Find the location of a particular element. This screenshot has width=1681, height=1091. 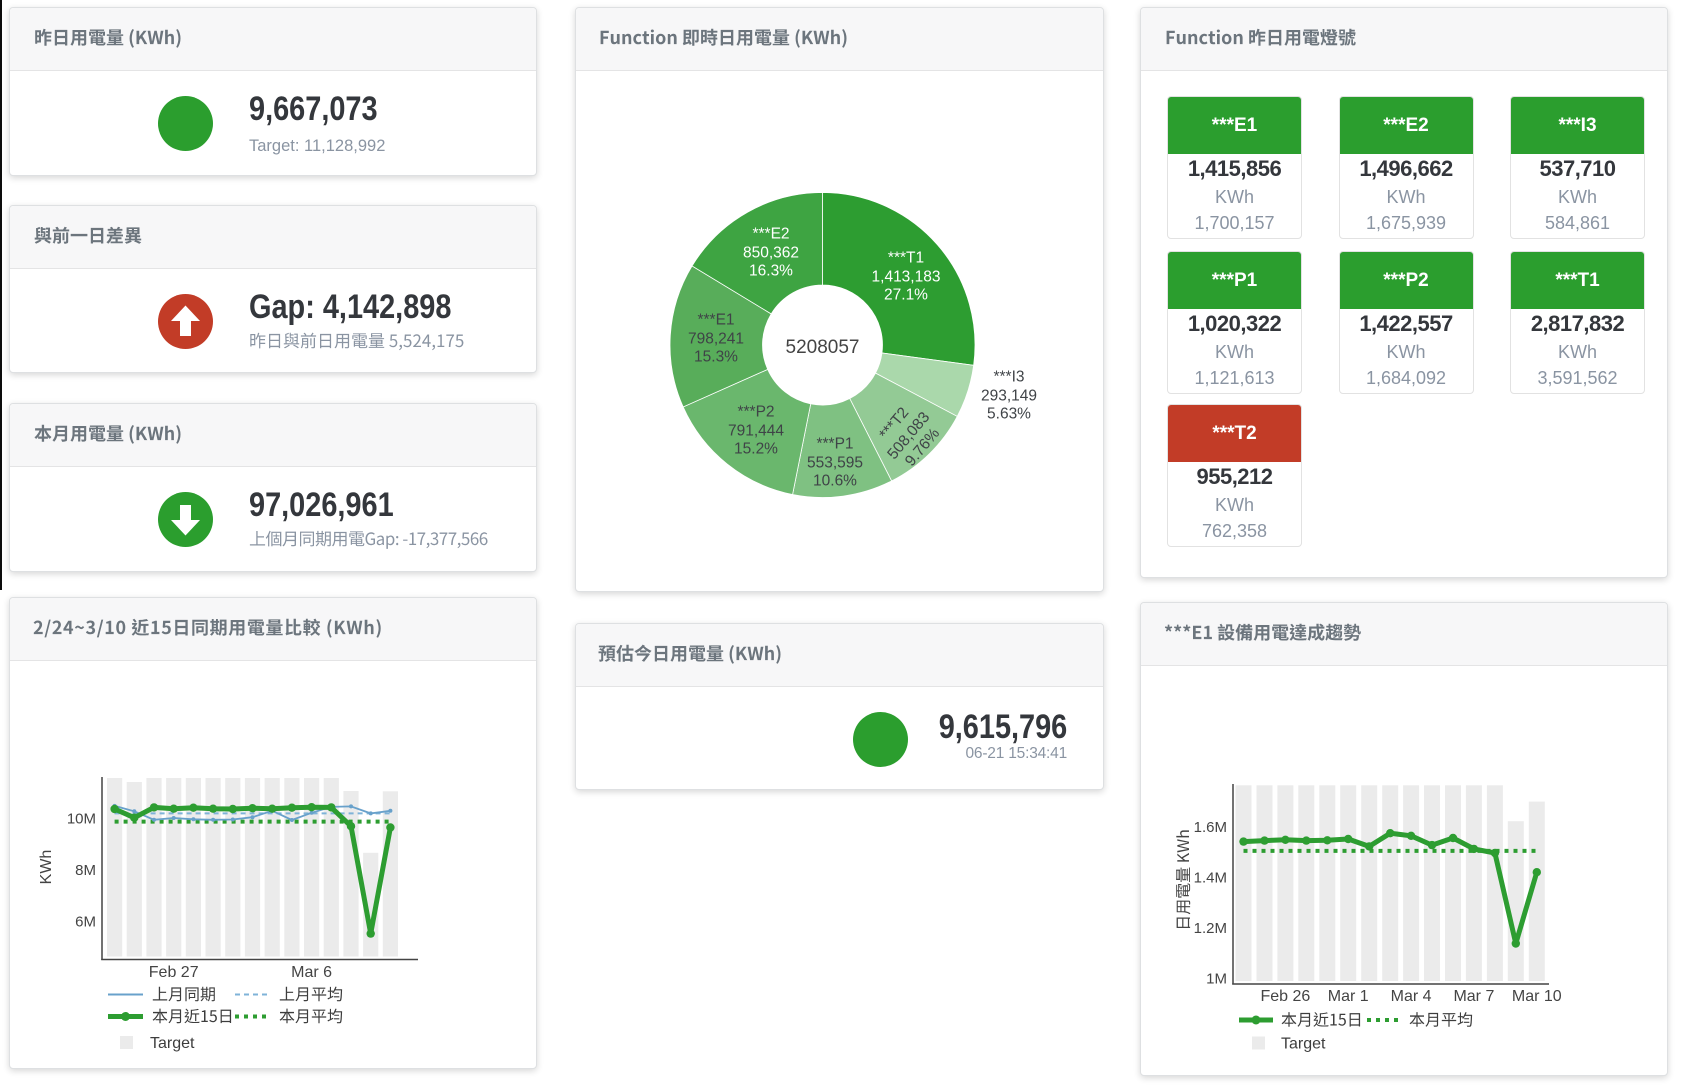

svg-text: Mar 10 is located at coordinates (1537, 996).